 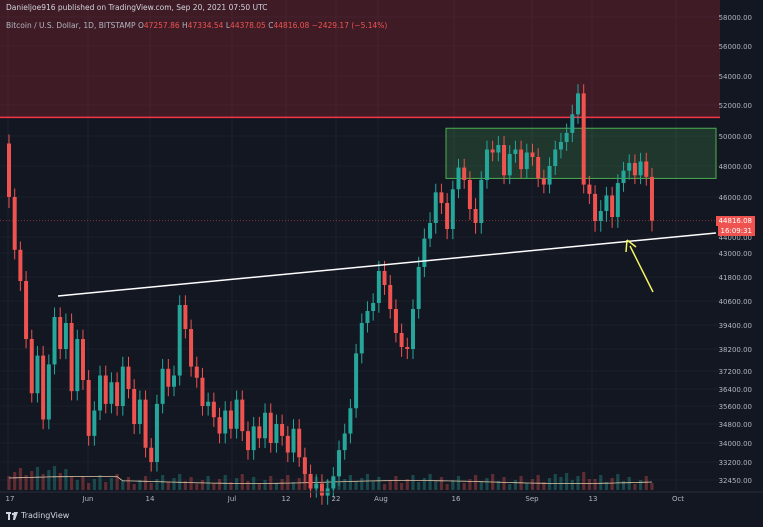 I want to click on y-tick-label: 43000.00, so click(x=735, y=254).